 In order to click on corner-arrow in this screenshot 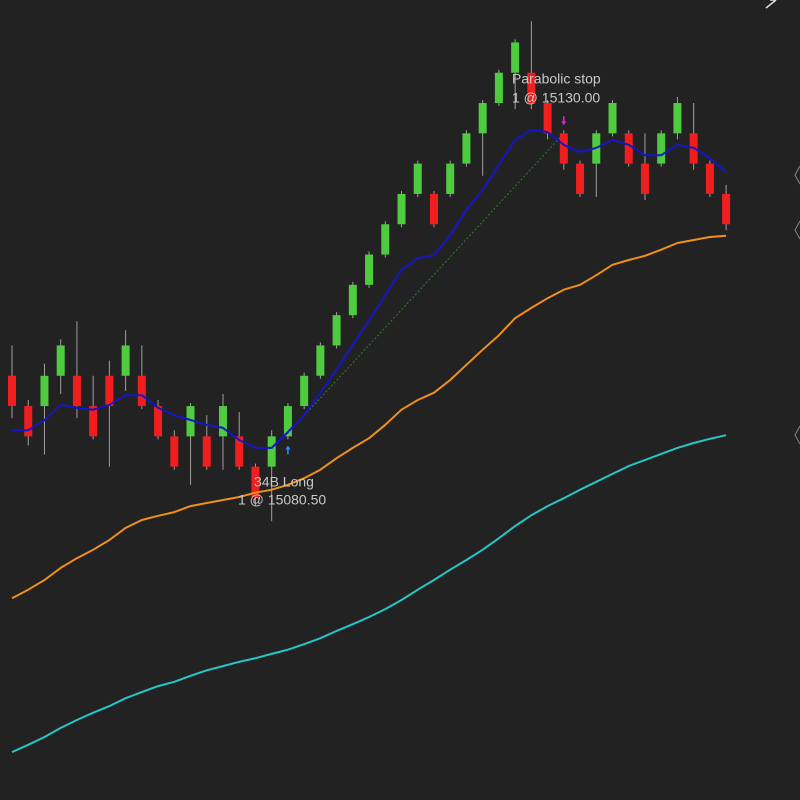, I will do `click(771, 4)`.